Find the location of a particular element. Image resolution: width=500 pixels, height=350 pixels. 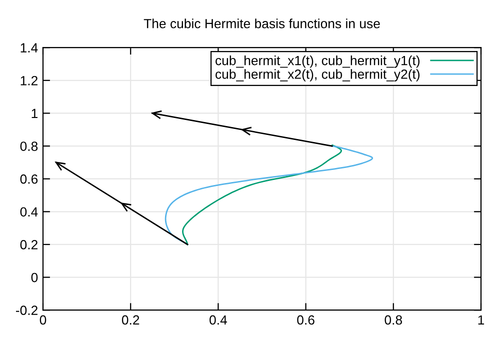

x-tick-label: 1 is located at coordinates (481, 320).